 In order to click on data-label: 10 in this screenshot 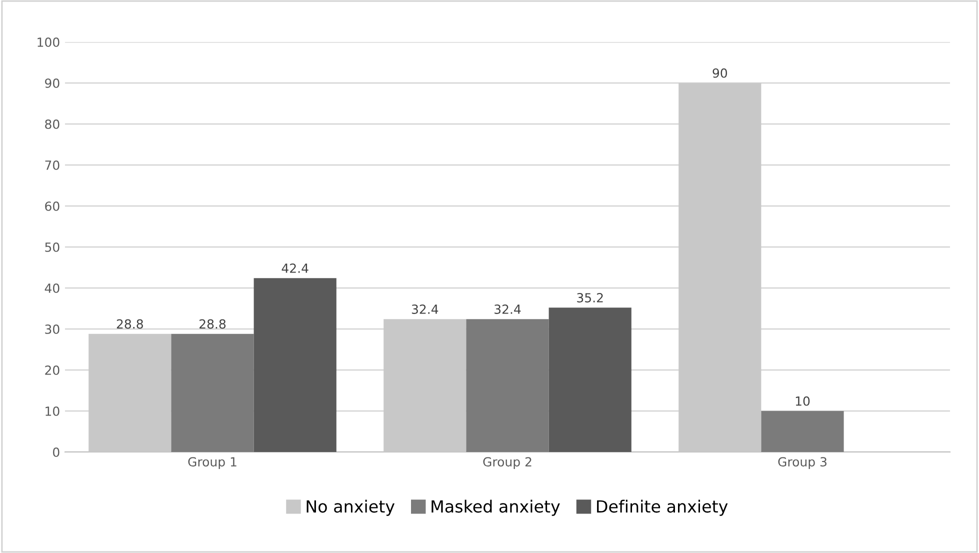, I will do `click(803, 401)`.